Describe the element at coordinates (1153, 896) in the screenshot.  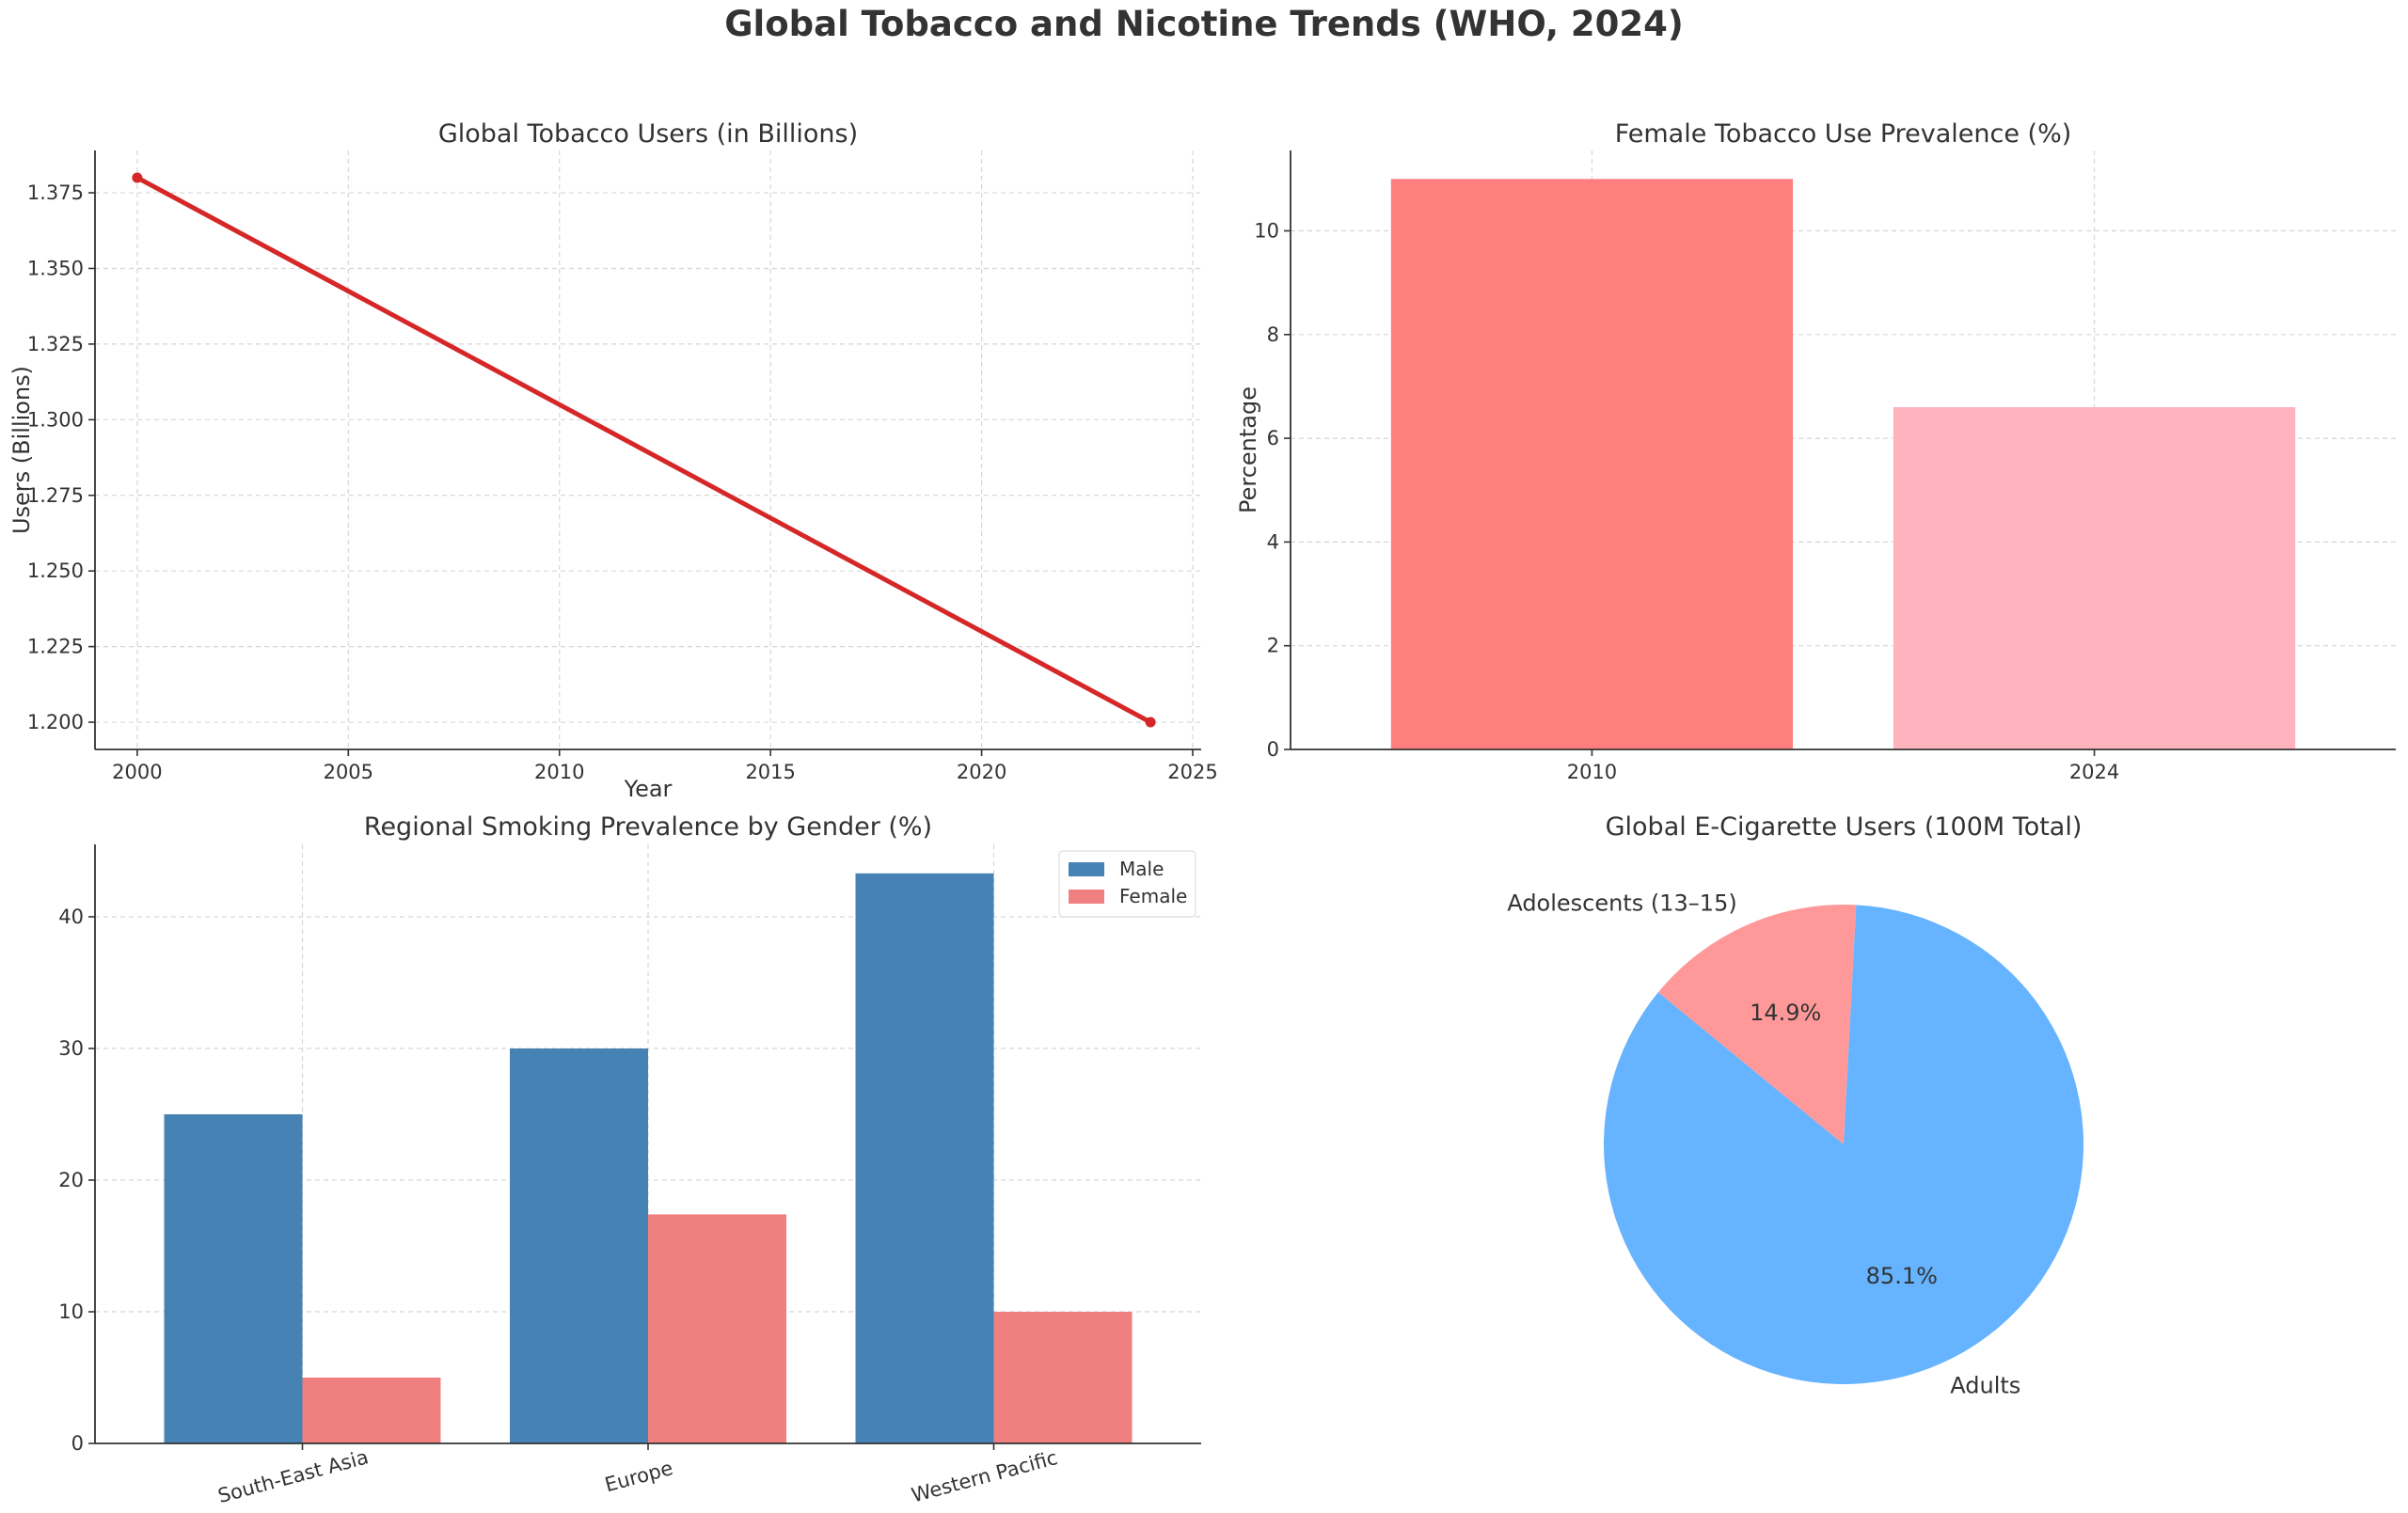
I see `legend-label-female: Female` at that location.